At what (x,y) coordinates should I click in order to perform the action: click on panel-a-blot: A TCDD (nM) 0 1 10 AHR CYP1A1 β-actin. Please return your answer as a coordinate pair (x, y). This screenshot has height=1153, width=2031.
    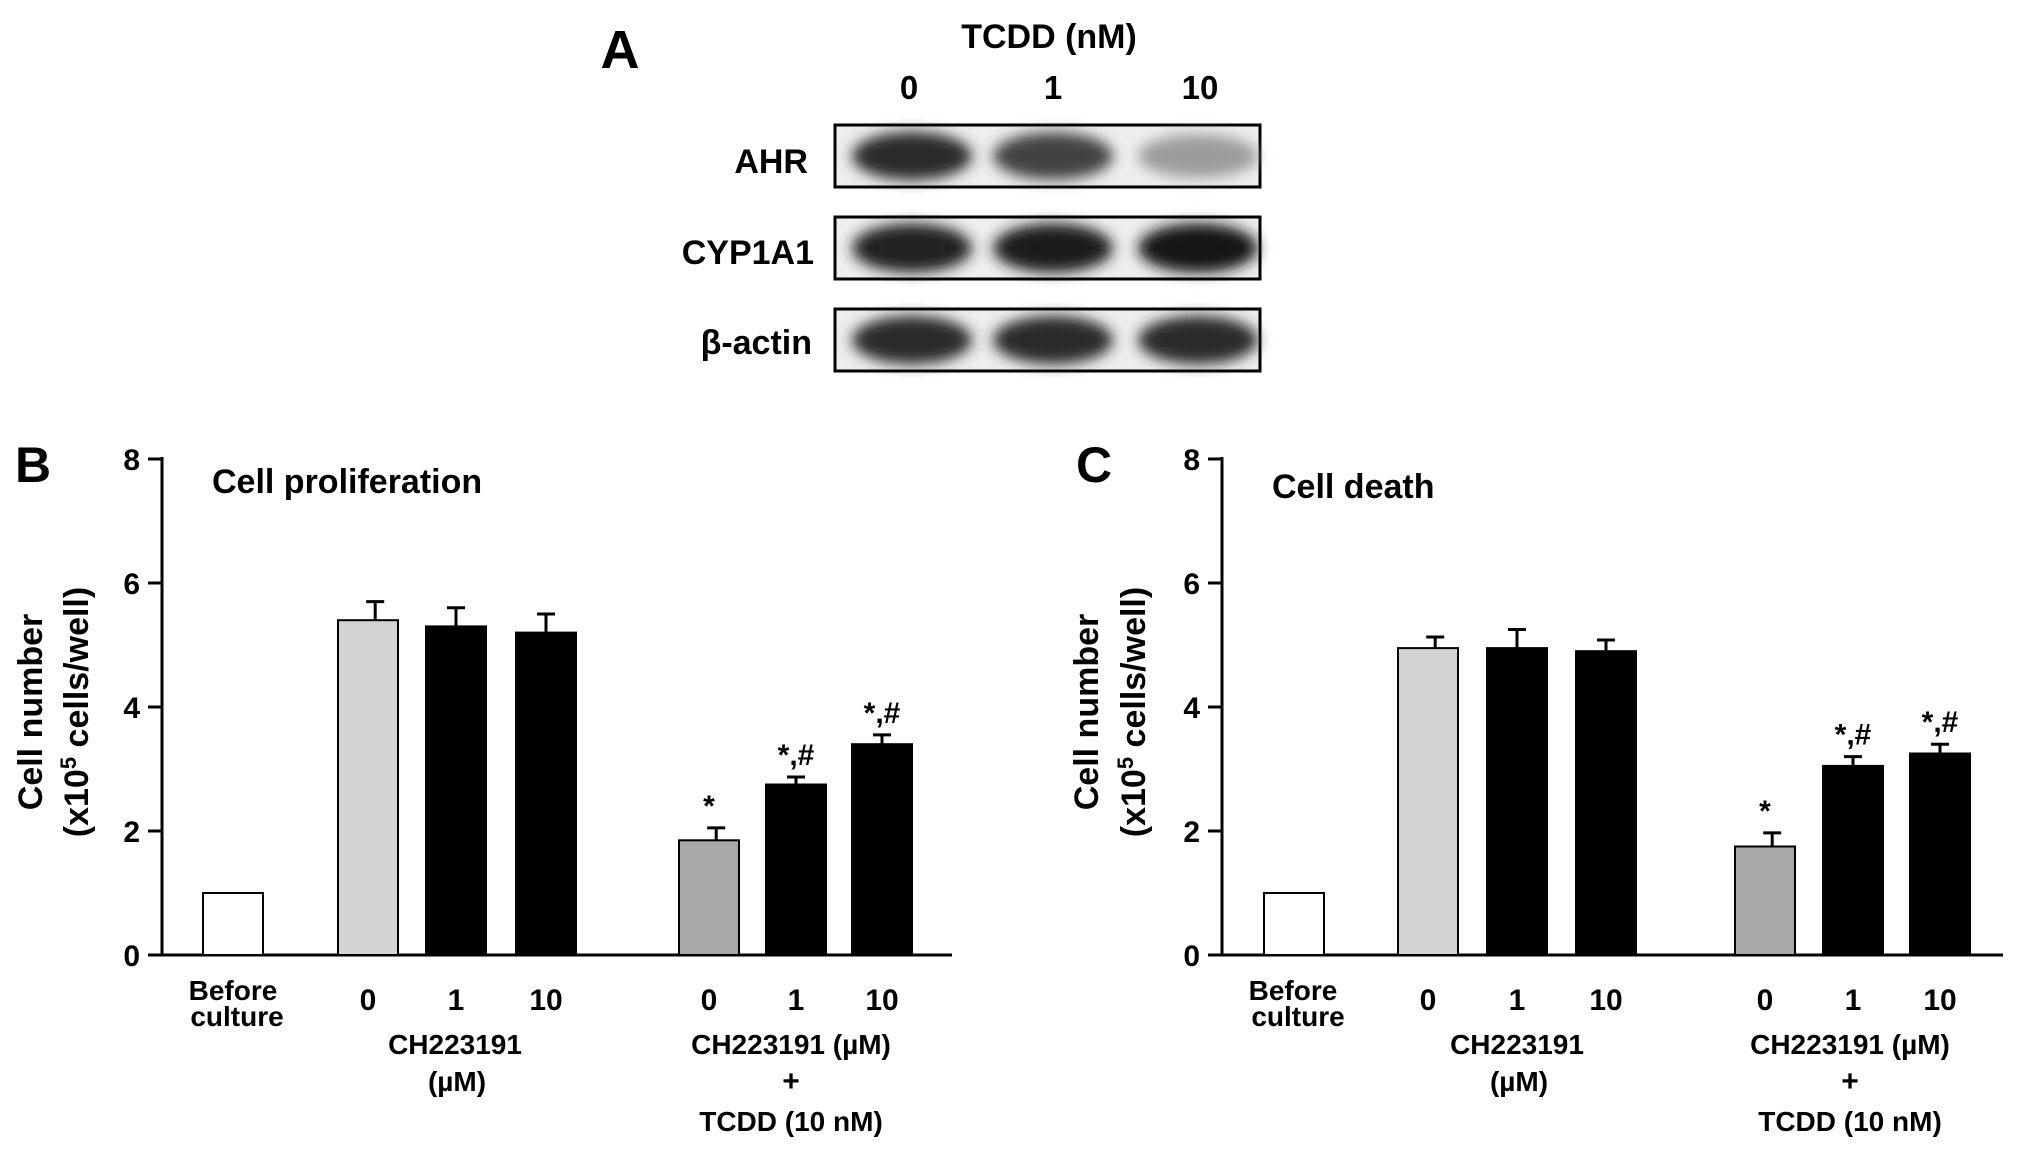
    Looking at the image, I should click on (931, 195).